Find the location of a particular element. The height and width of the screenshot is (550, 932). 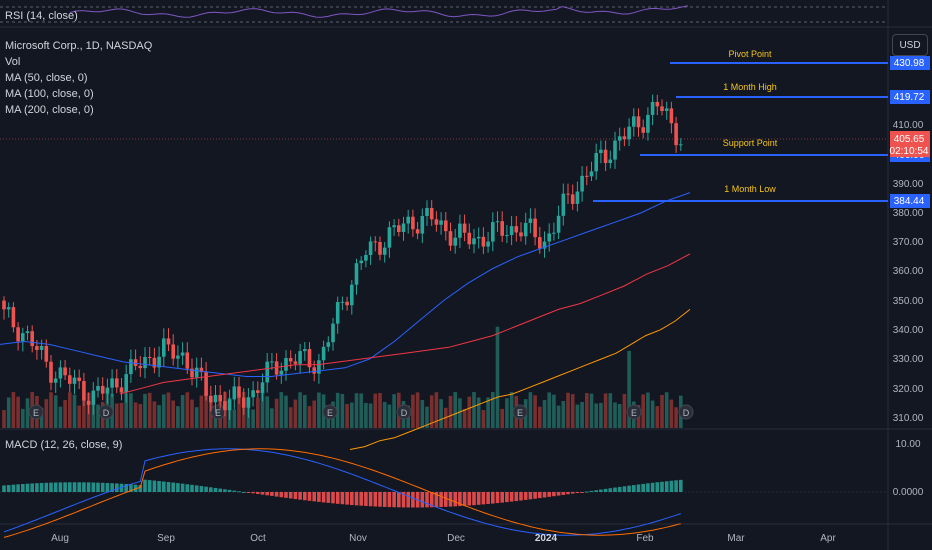

level-price-label: 419.72 is located at coordinates (909, 97).